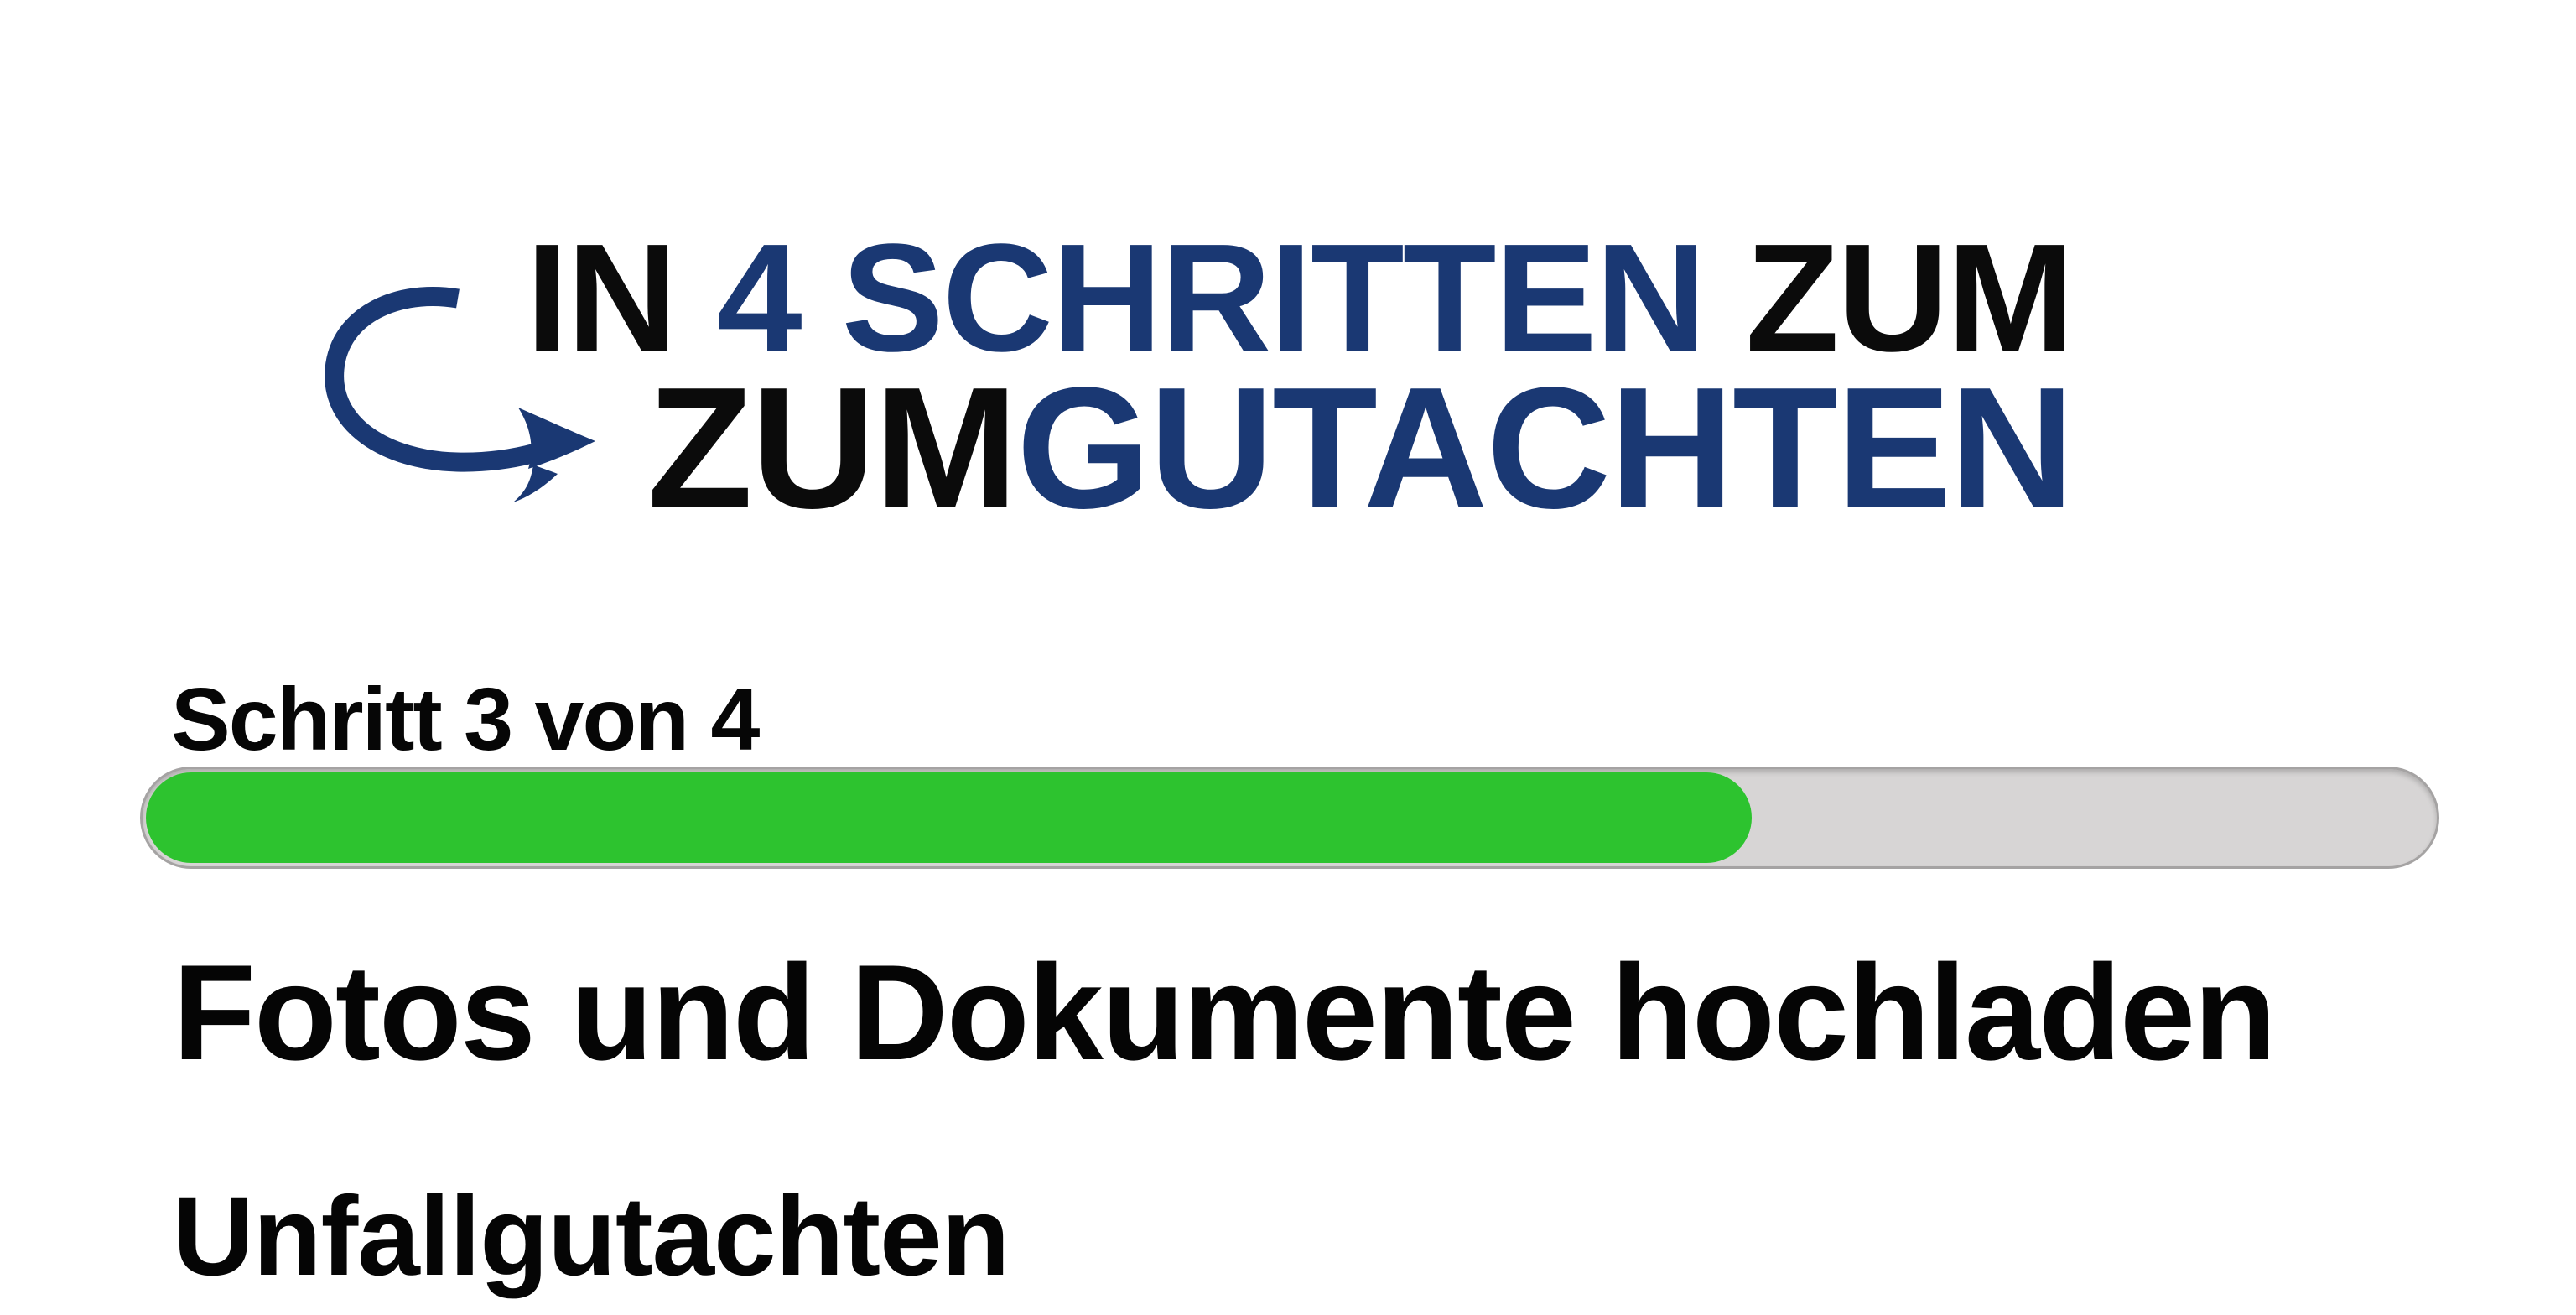 This screenshot has height=1315, width=2576. Describe the element at coordinates (1889, 297) in the screenshot. I see `logo-word-zum-1: ZUM` at that location.